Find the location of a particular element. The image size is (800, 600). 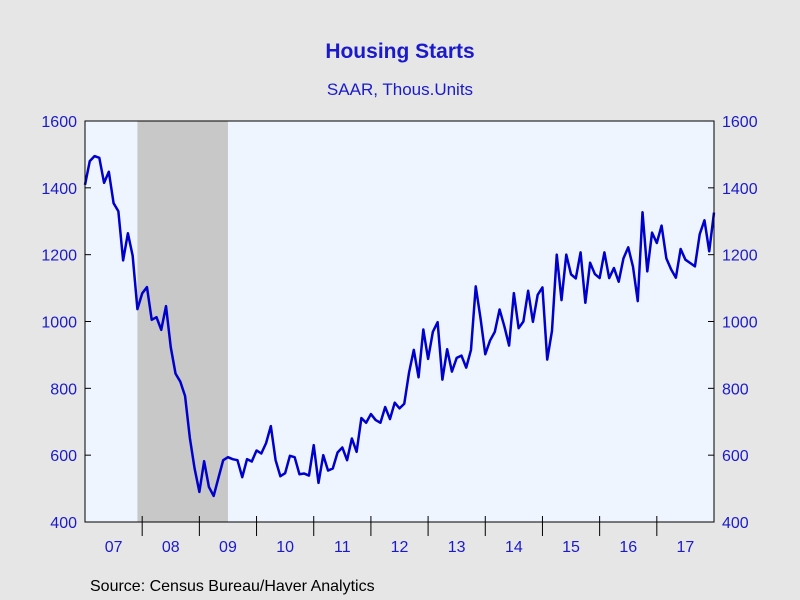

left-y-tick-label: 600 is located at coordinates (63, 456).